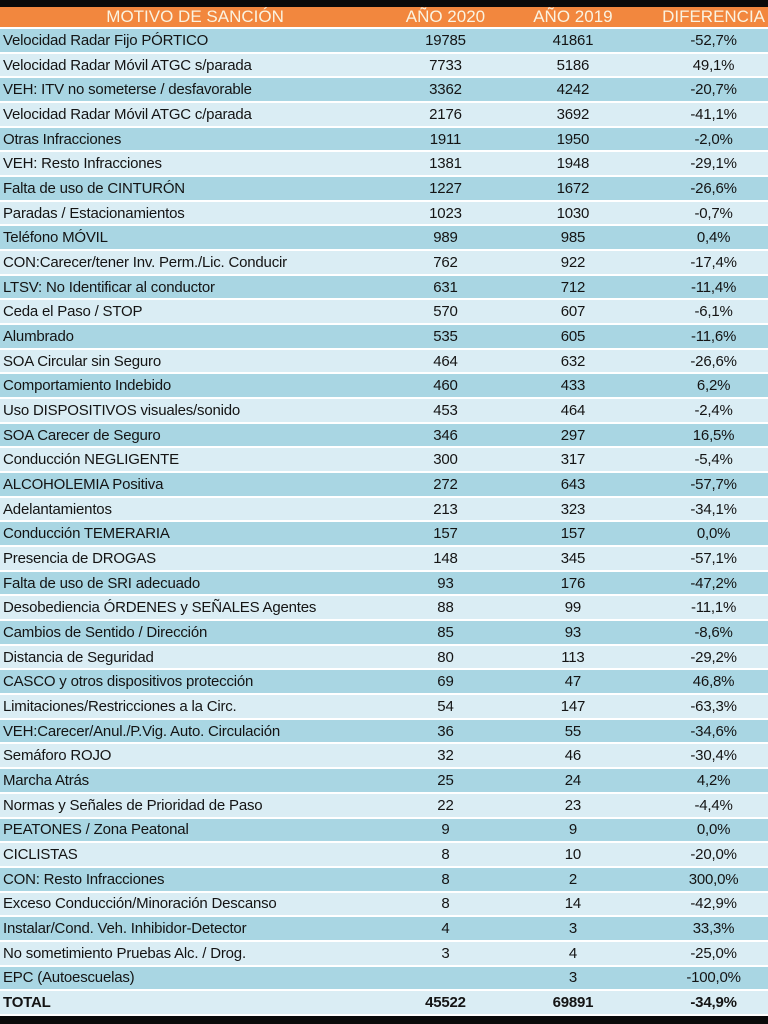 This screenshot has height=1024, width=768. Describe the element at coordinates (195, 682) in the screenshot. I see `motivo-cell: CASCO y otros dispositivos protección` at that location.